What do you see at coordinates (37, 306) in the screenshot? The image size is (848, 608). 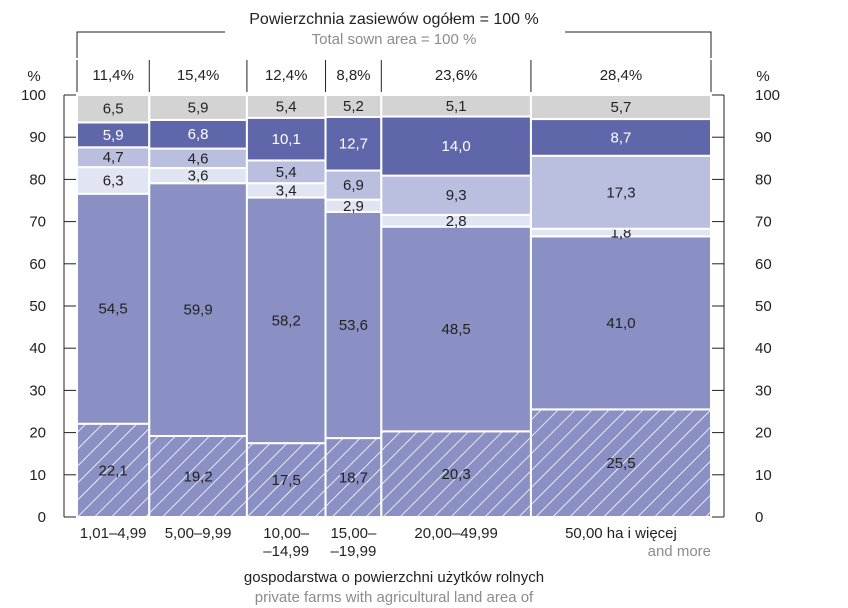 I see `y-tick-label-left: 50` at bounding box center [37, 306].